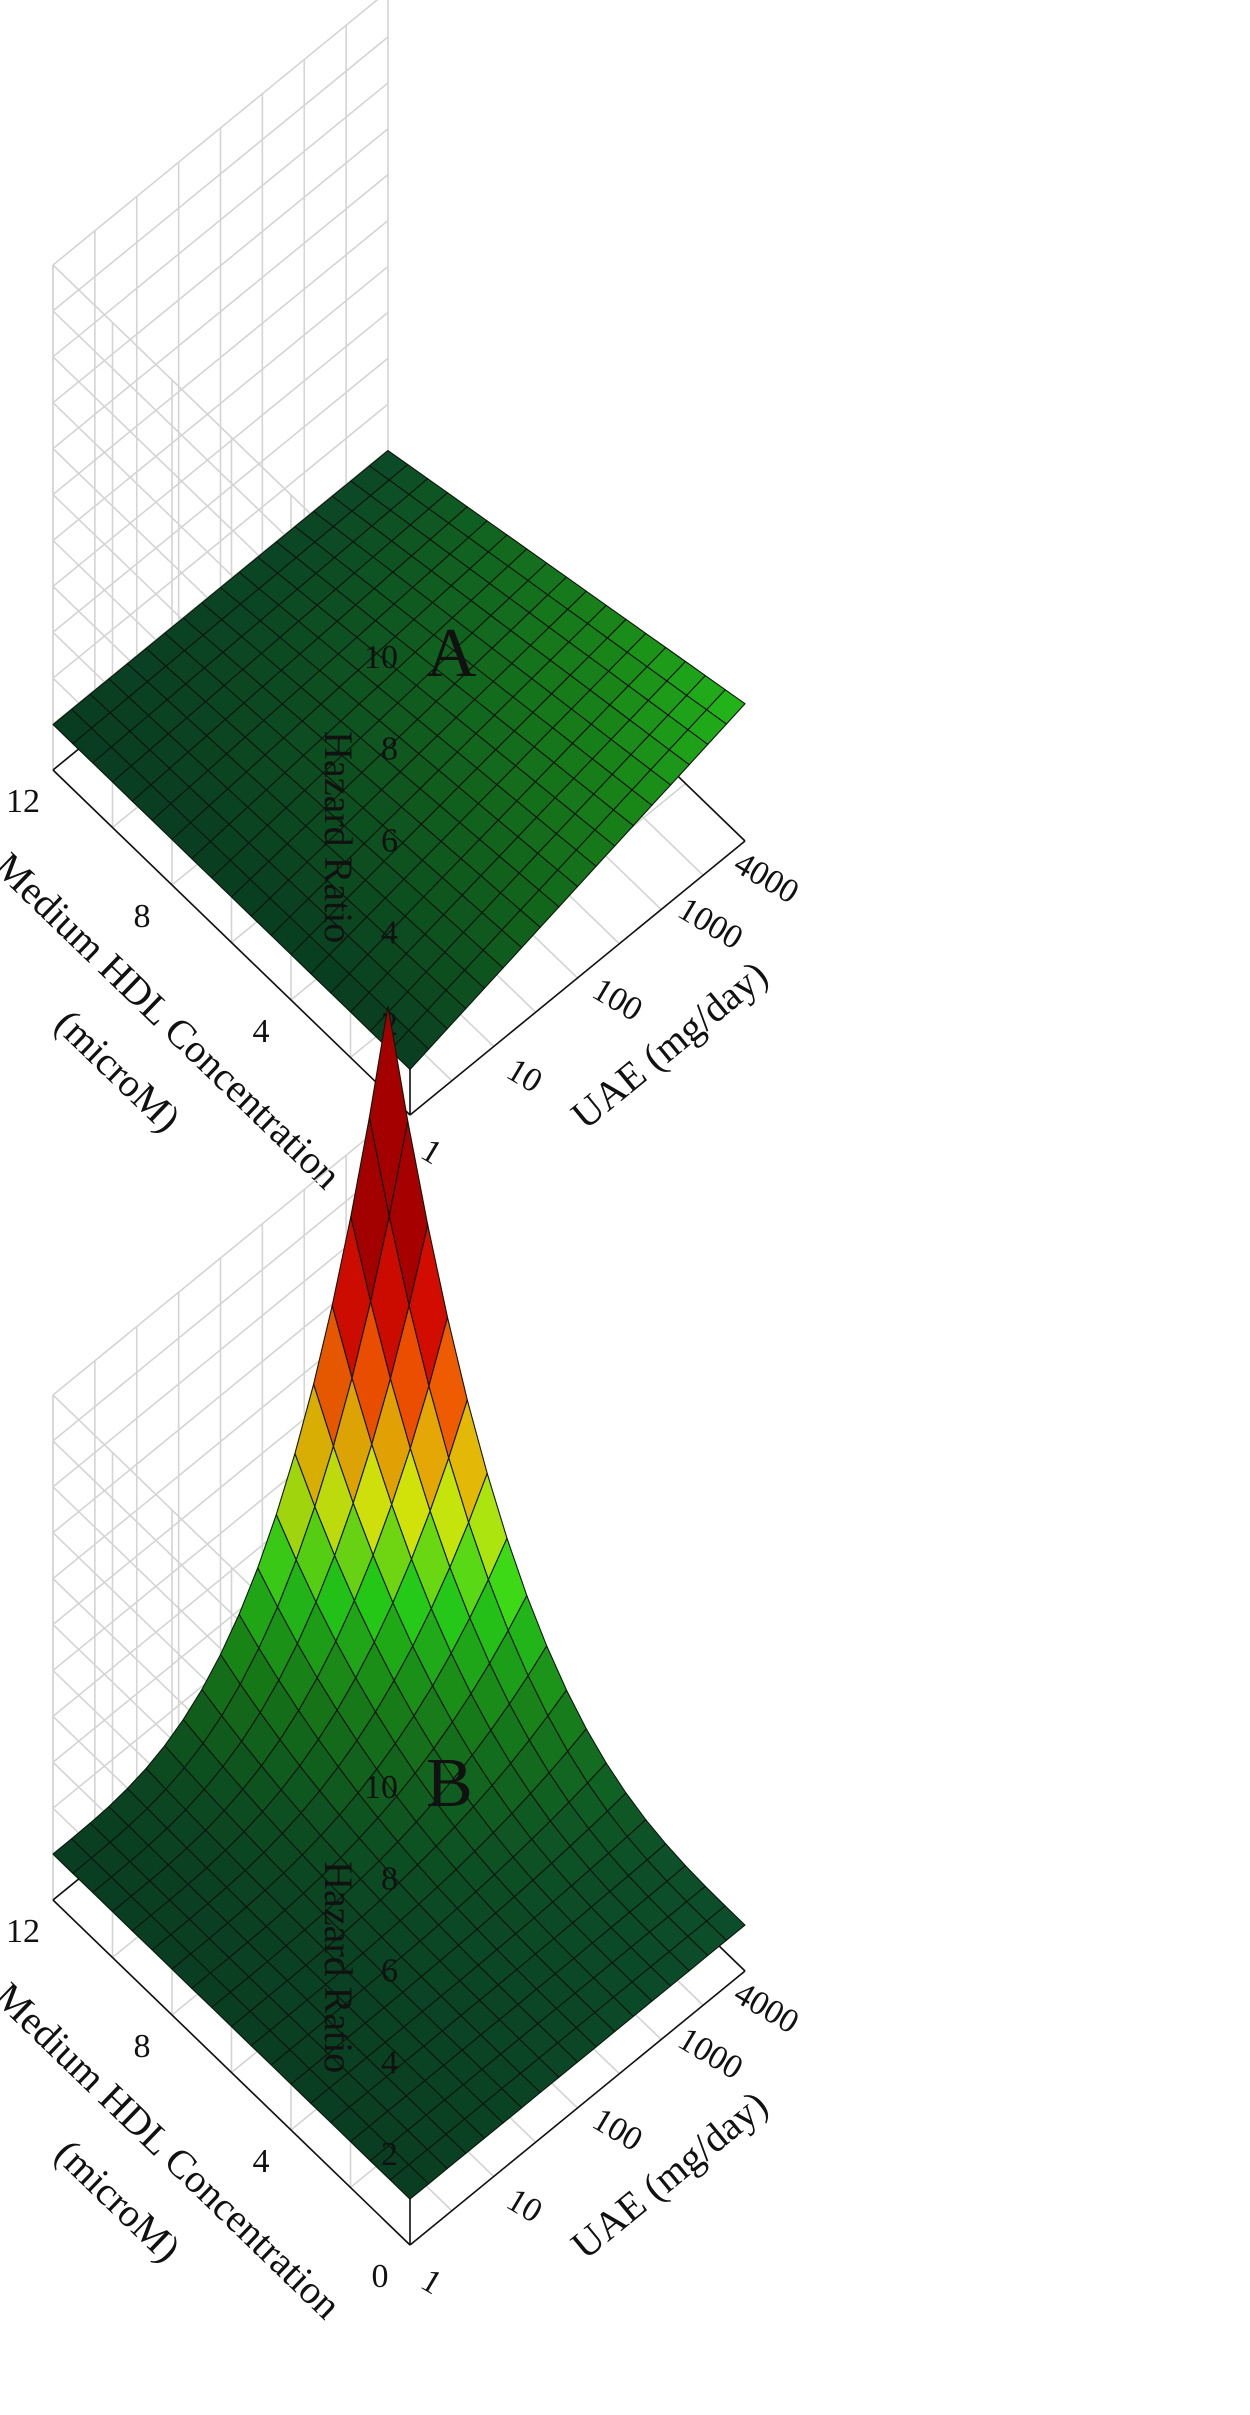 Image resolution: width=1250 pixels, height=2415 pixels. What do you see at coordinates (451, 653) in the screenshot?
I see `panel-label: A` at bounding box center [451, 653].